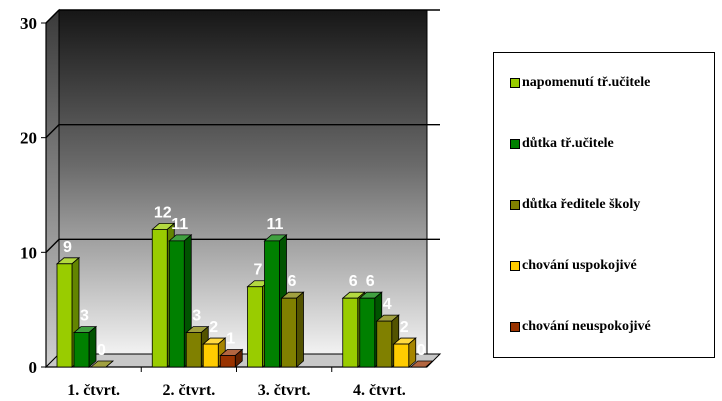 Image resolution: width=722 pixels, height=401 pixels. I want to click on data-label: 9, so click(67, 247).